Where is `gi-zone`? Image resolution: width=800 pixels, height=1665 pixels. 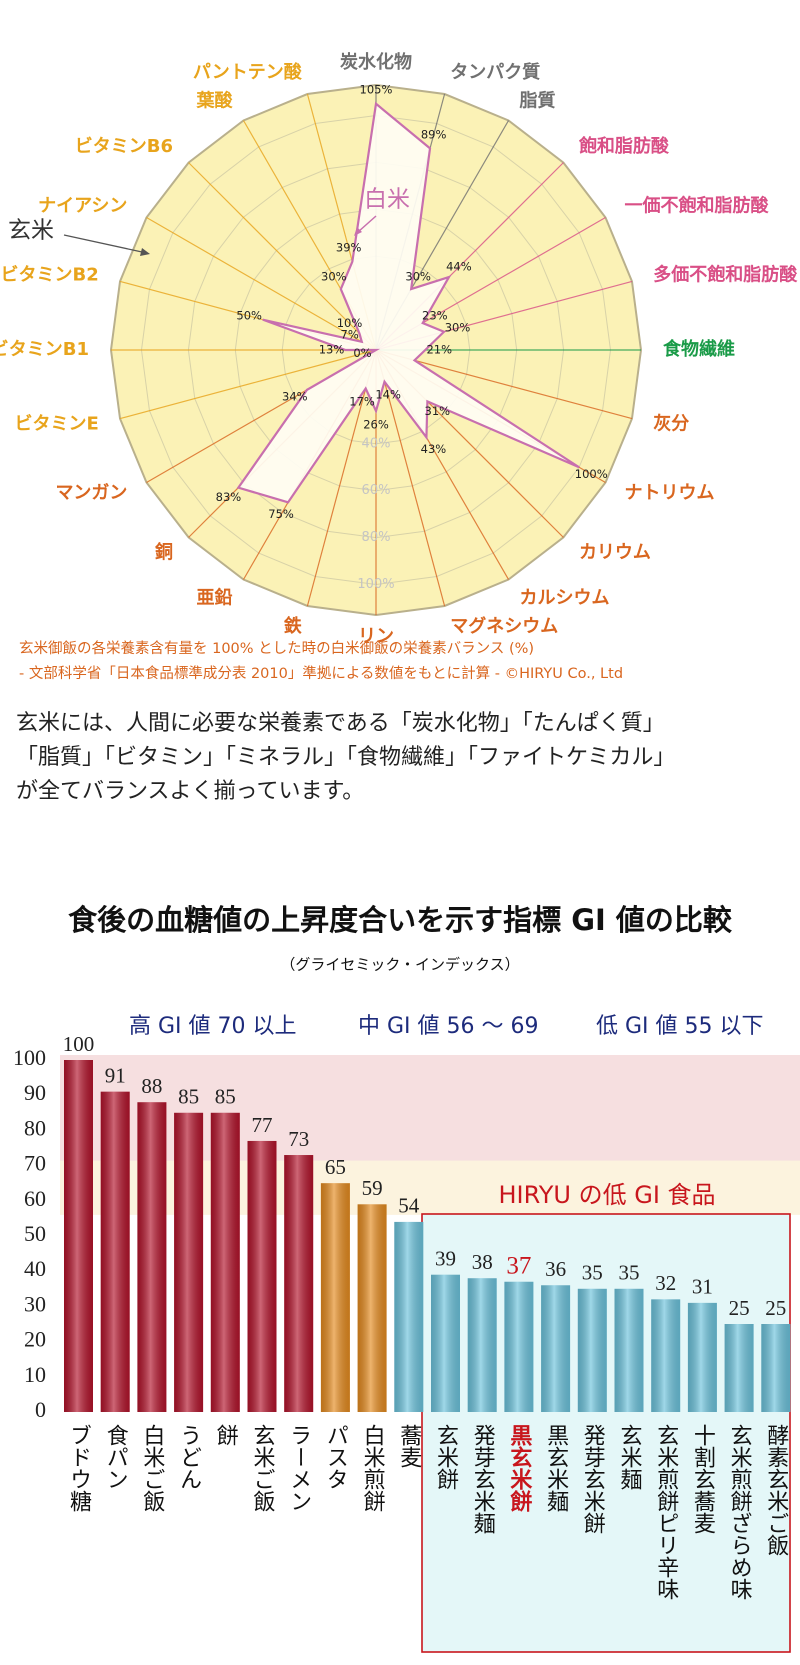 gi-zone is located at coordinates (430, 1110).